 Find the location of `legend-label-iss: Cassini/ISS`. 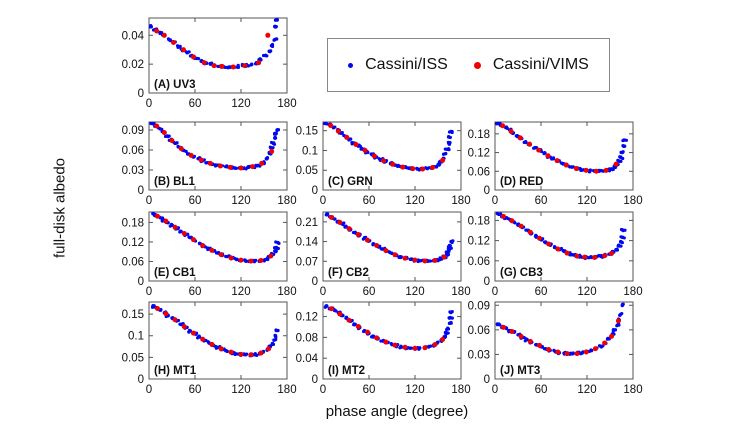

legend-label-iss: Cassini/ISS is located at coordinates (406, 64).